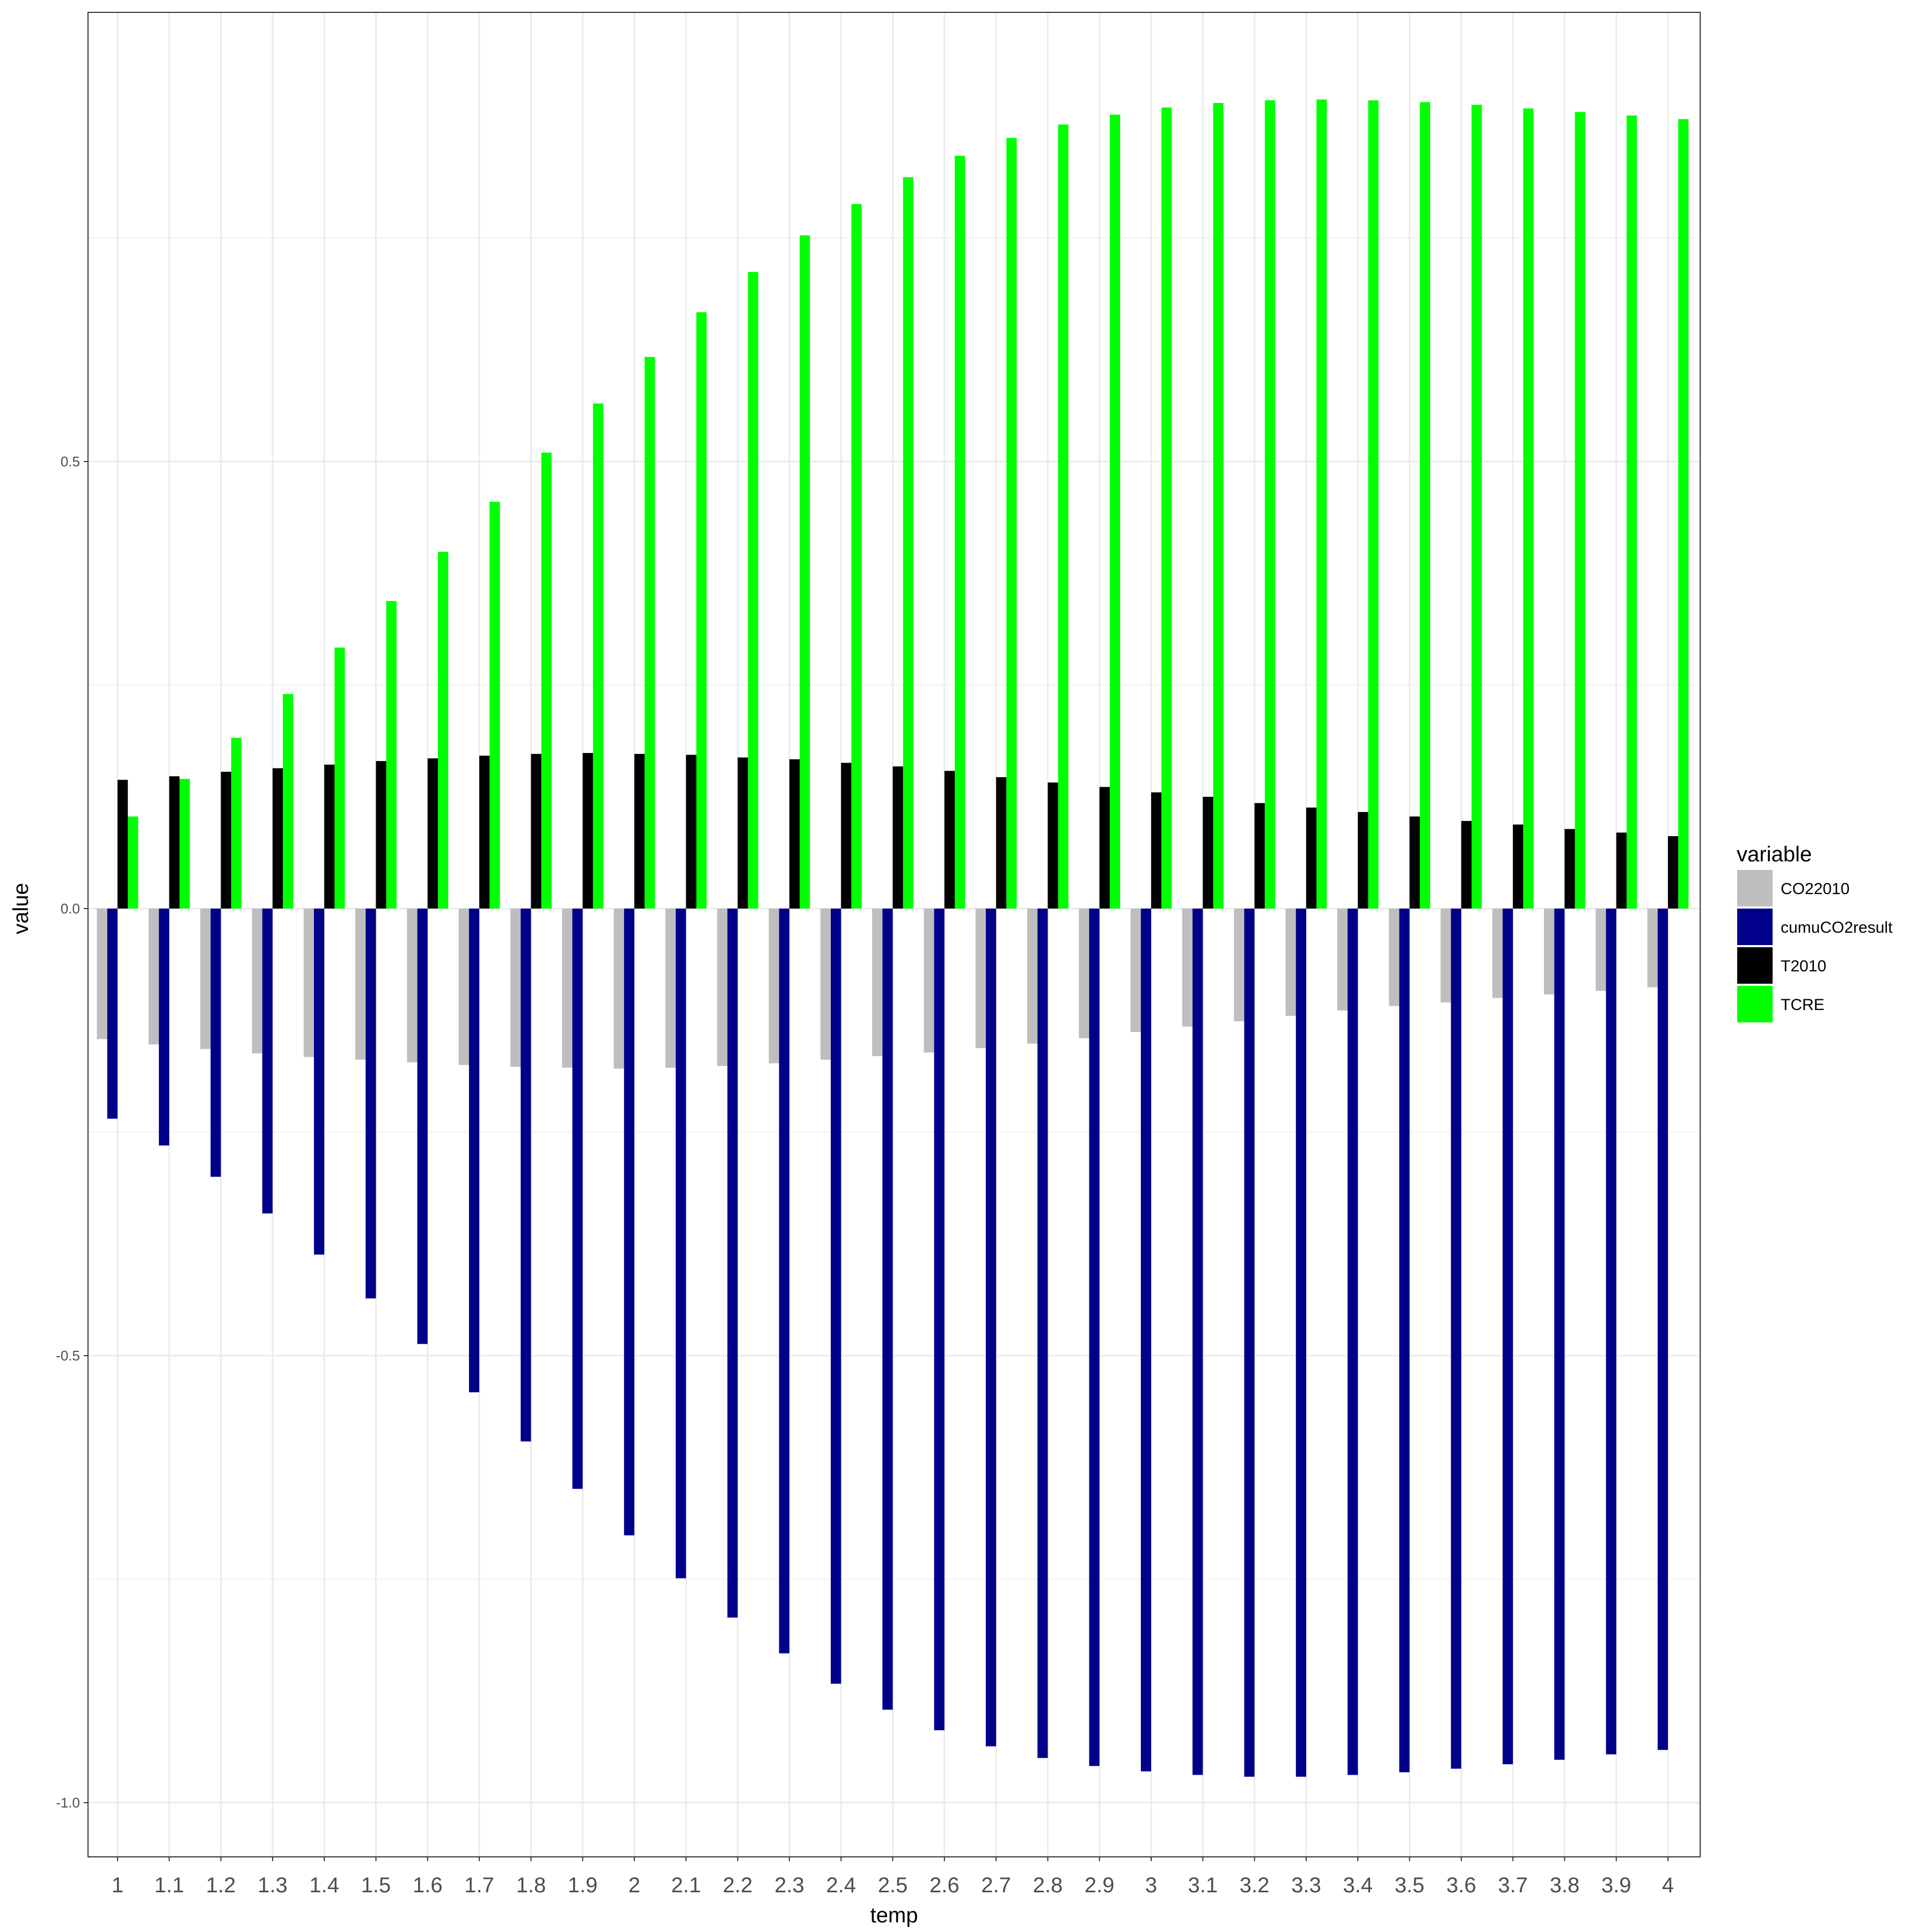  What do you see at coordinates (1755, 1004) in the screenshot?
I see `legend-key-TCRE` at bounding box center [1755, 1004].